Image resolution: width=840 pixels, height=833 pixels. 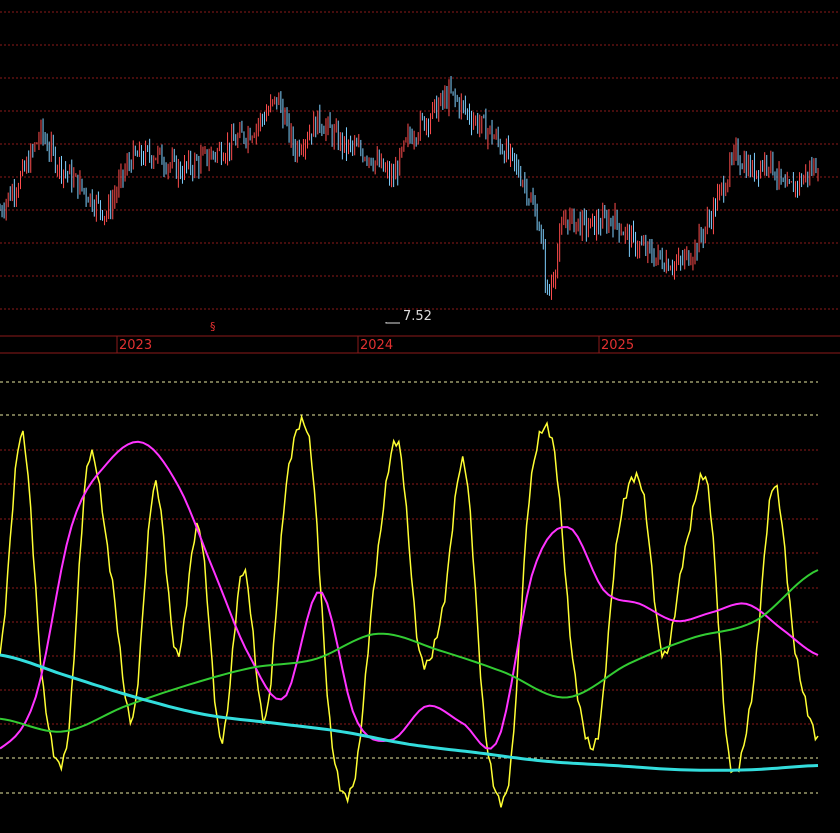 I want to click on min-price-label: 7.52, so click(x=417, y=316).